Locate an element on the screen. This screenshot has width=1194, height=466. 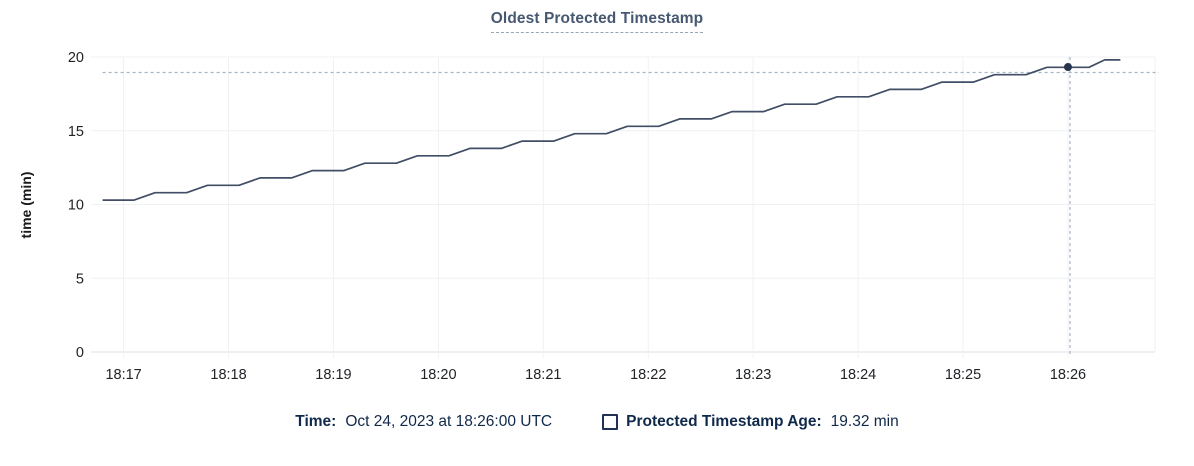
x-tick-label: 18:17 is located at coordinates (123, 375).